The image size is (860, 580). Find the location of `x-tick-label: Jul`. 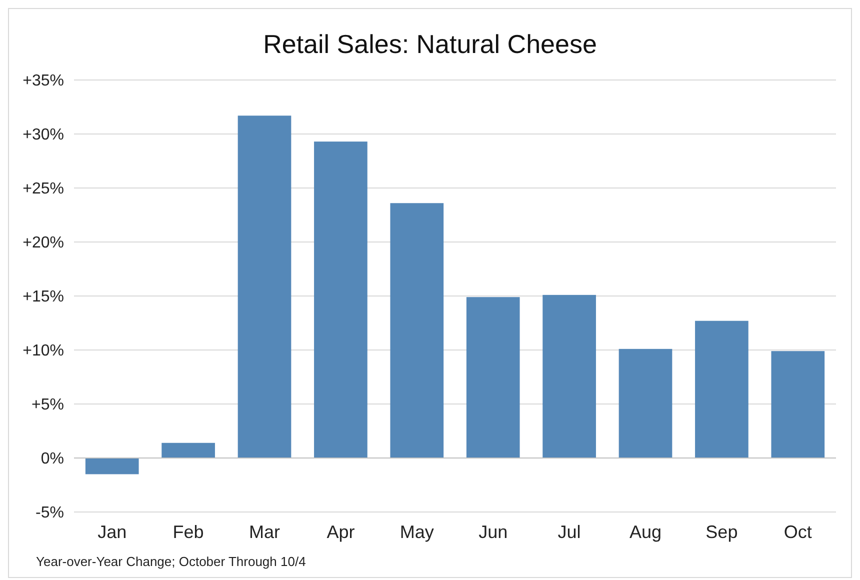

x-tick-label: Jul is located at coordinates (569, 532).